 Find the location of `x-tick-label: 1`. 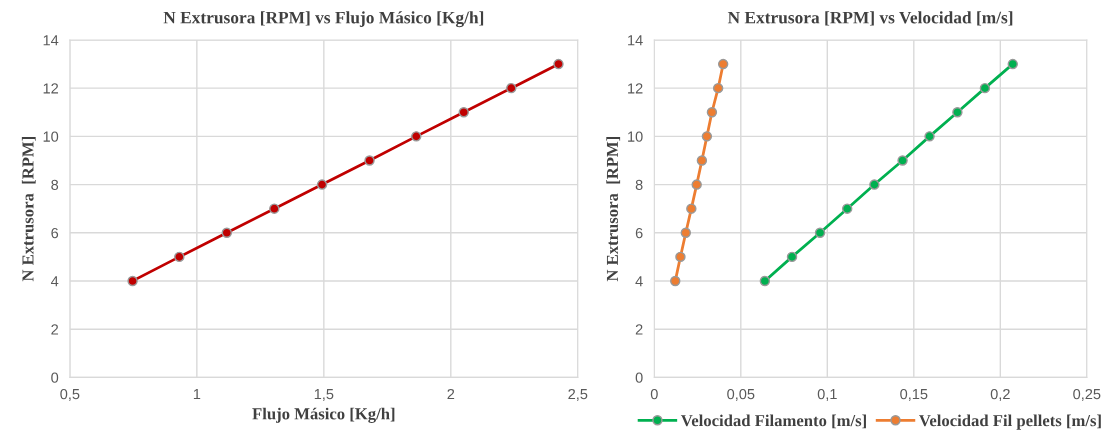

x-tick-label: 1 is located at coordinates (197, 394).